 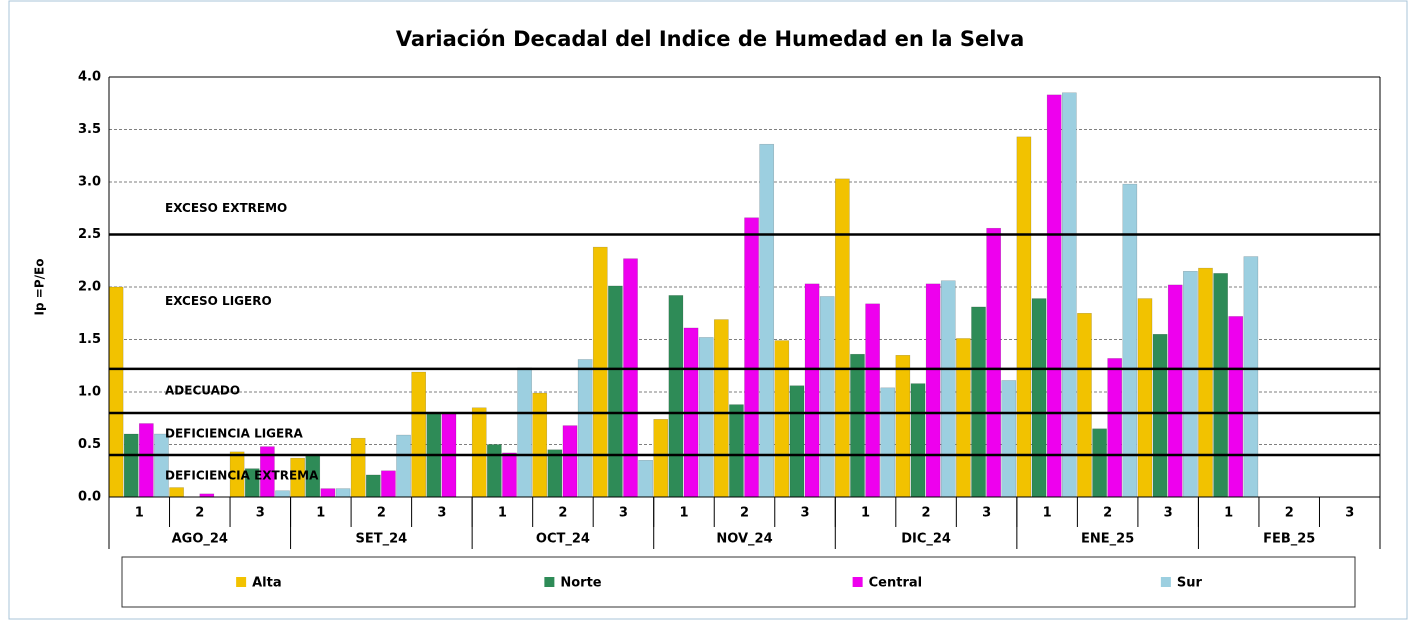 I want to click on zone-label: DEFICIENCIA LIGERA, so click(x=234, y=434).